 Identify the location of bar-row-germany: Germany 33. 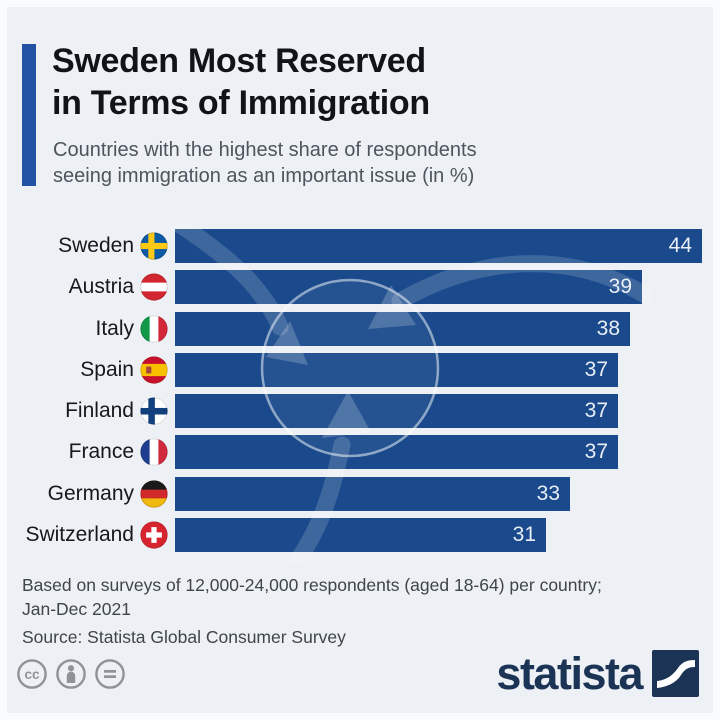
(360, 493).